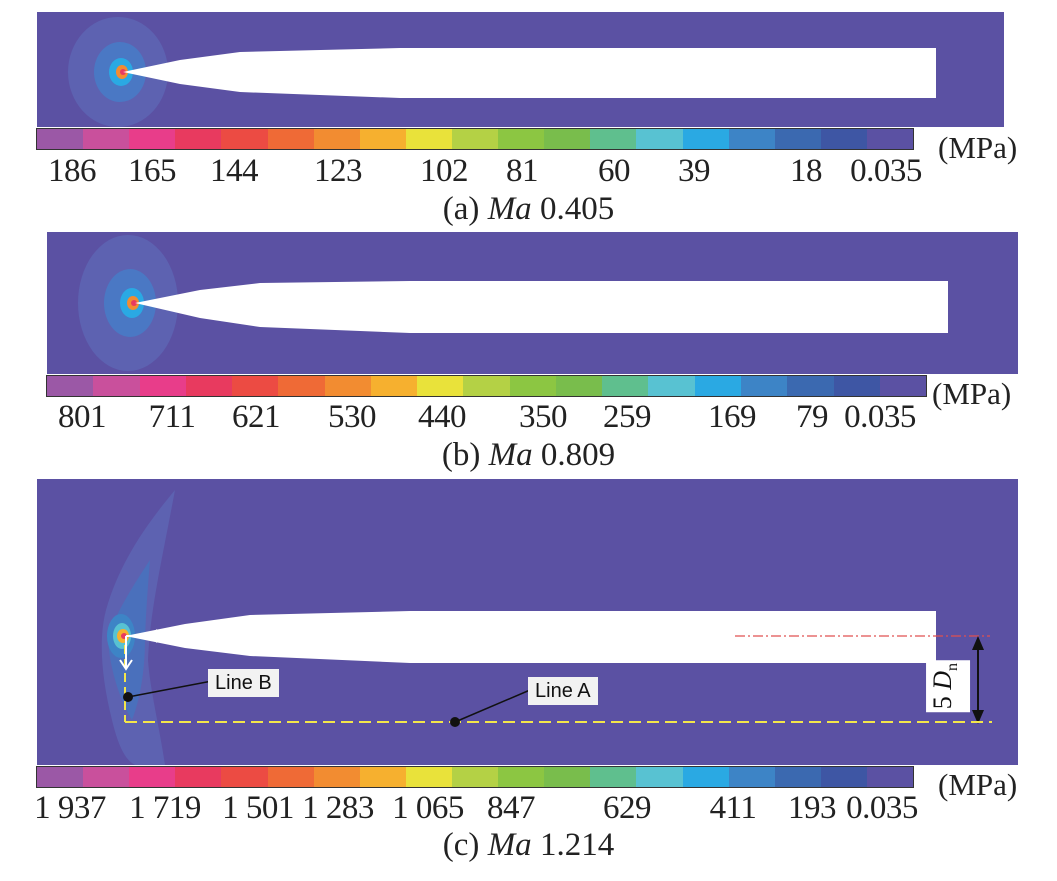  I want to click on tick-label: 629, so click(627, 808).